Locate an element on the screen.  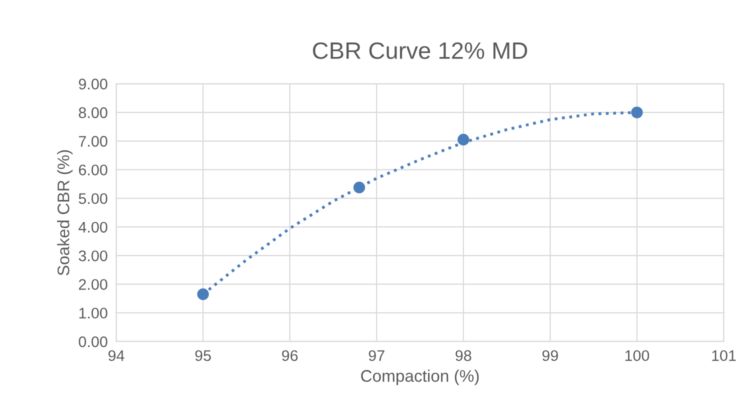
x-tick-label: 94 is located at coordinates (116, 356).